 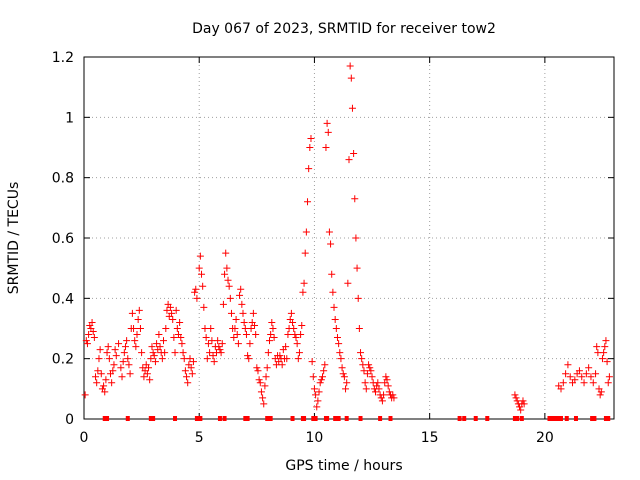 I want to click on y-tick-label: 0.6, so click(x=63, y=239).